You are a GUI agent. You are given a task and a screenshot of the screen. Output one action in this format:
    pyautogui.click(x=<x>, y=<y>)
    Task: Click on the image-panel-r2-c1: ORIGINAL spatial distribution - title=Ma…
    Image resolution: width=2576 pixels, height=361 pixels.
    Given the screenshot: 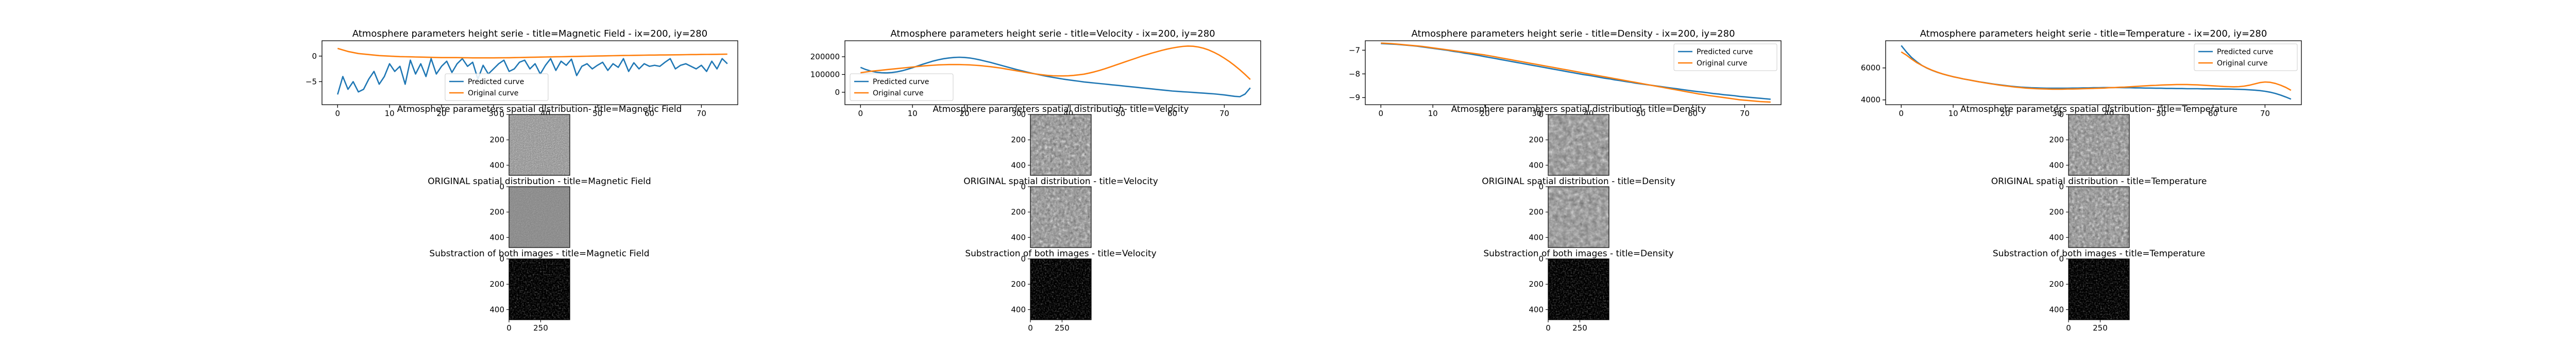 What is the action you would take?
    pyautogui.click(x=539, y=212)
    